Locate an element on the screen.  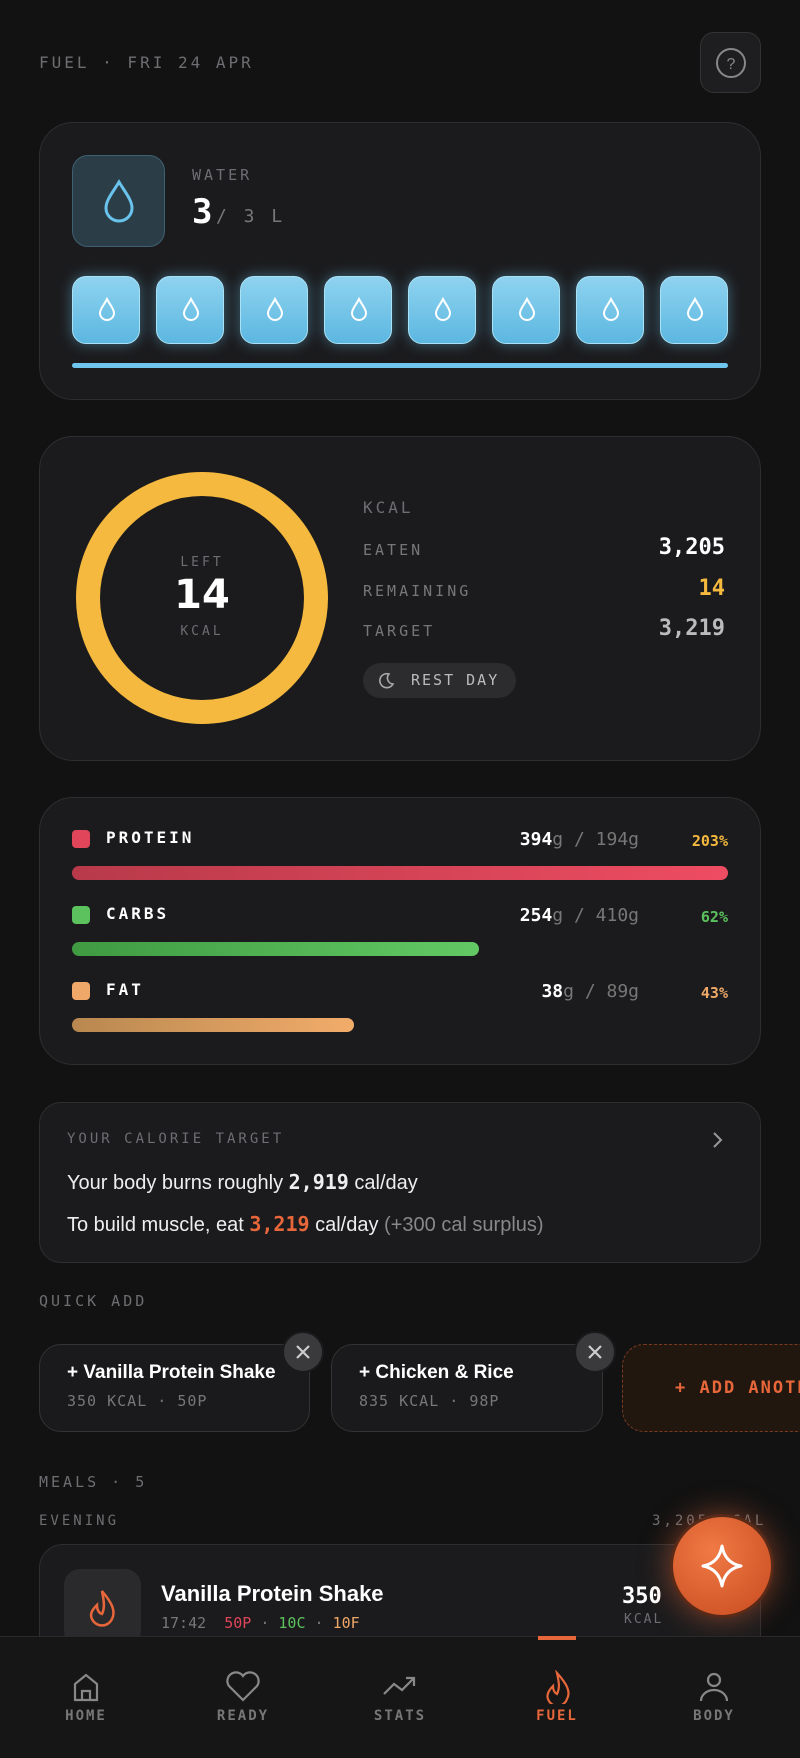
quick-add-label: QUICK ADD is located at coordinates (93, 1301).